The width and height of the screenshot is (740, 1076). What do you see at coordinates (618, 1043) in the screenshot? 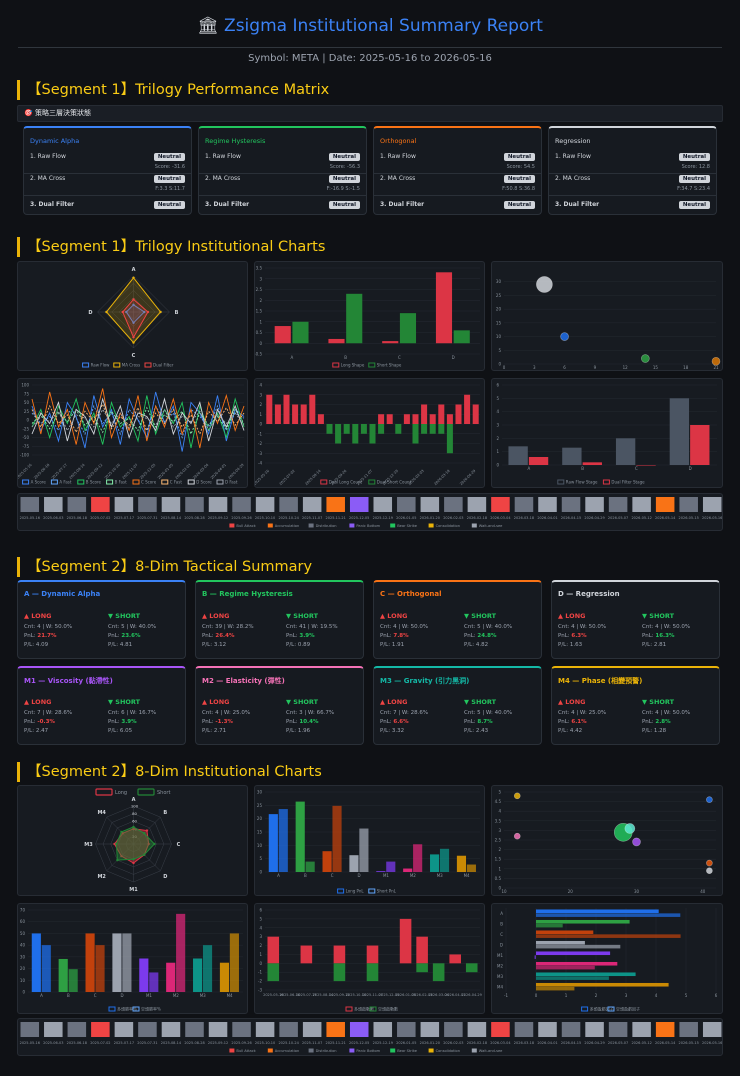
I see `x-tick-label: 2026-05-07` at bounding box center [618, 1043].